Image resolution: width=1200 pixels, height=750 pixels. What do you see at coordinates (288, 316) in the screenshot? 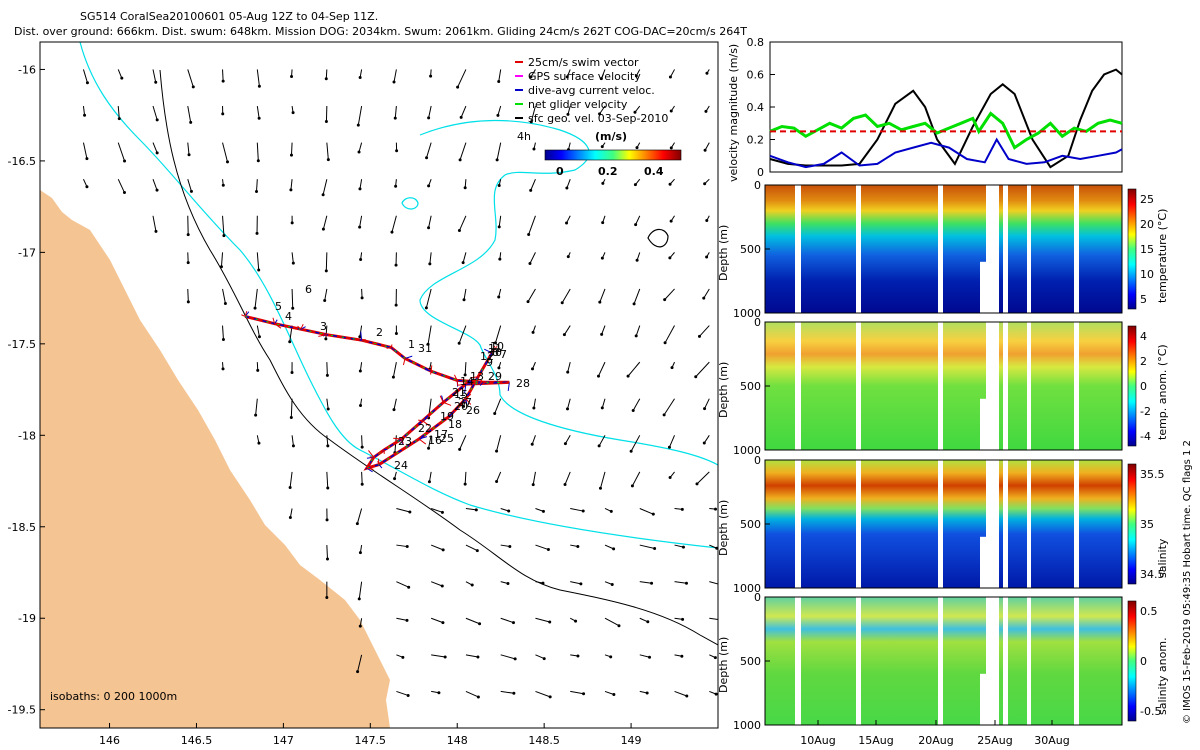
I see `track-day-label: 4` at bounding box center [288, 316].